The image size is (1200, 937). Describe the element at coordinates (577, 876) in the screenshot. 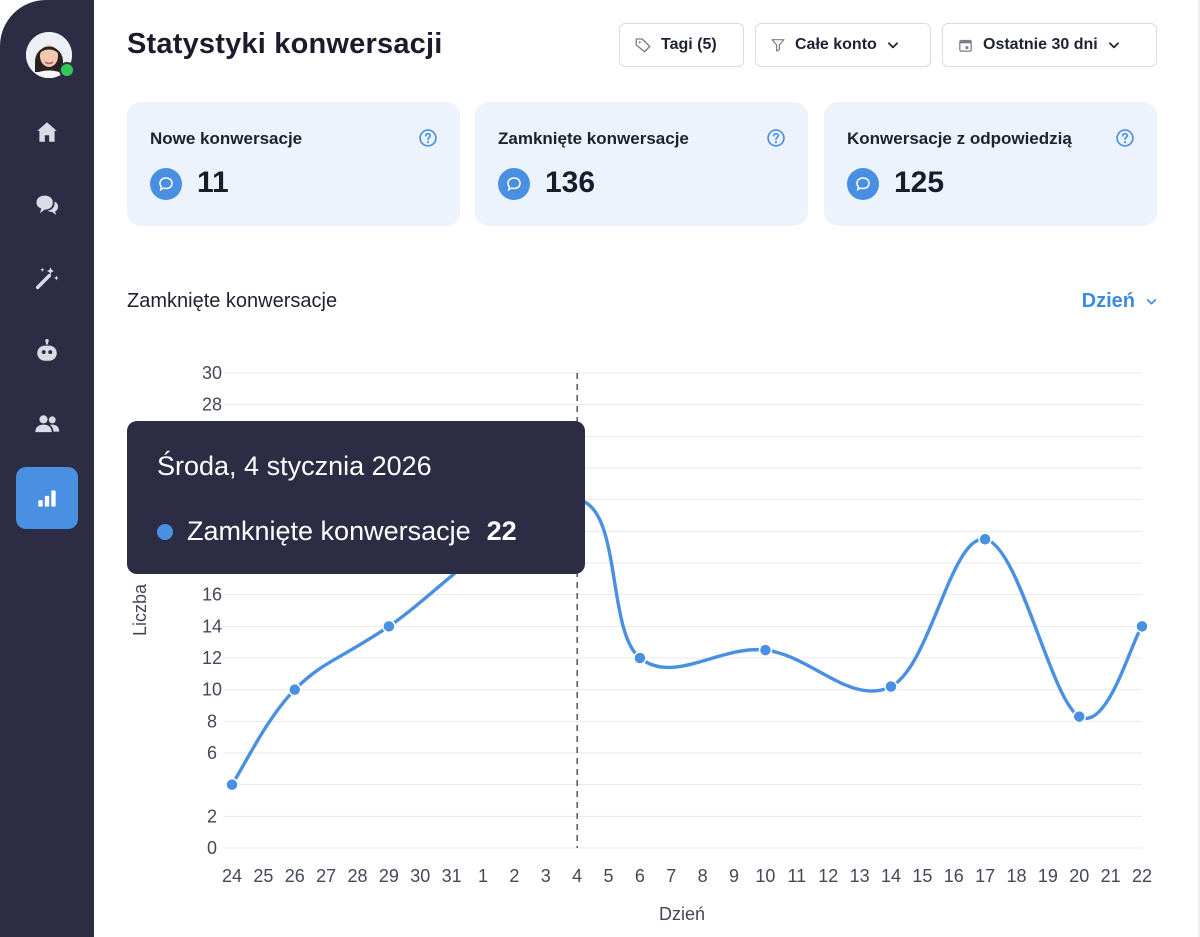

I see `x-tick-label: 4` at that location.